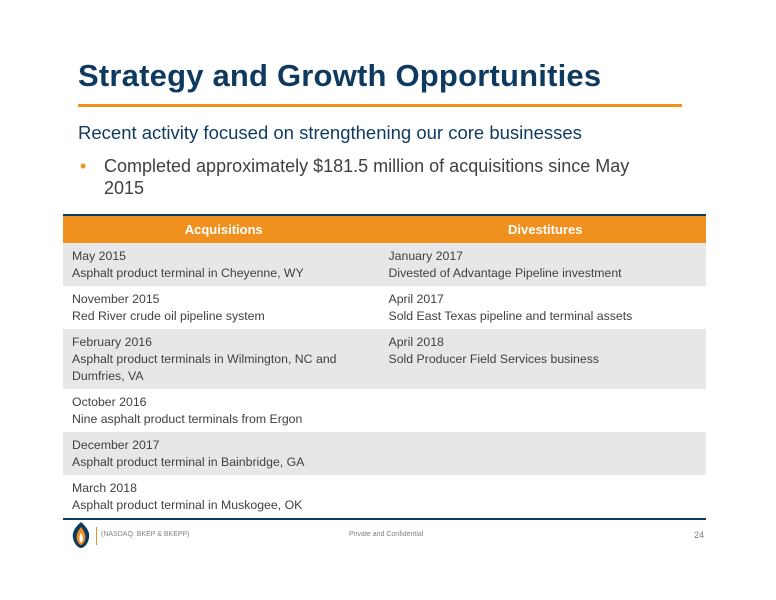 The image size is (776, 600). I want to click on footer-separator, so click(96, 536).